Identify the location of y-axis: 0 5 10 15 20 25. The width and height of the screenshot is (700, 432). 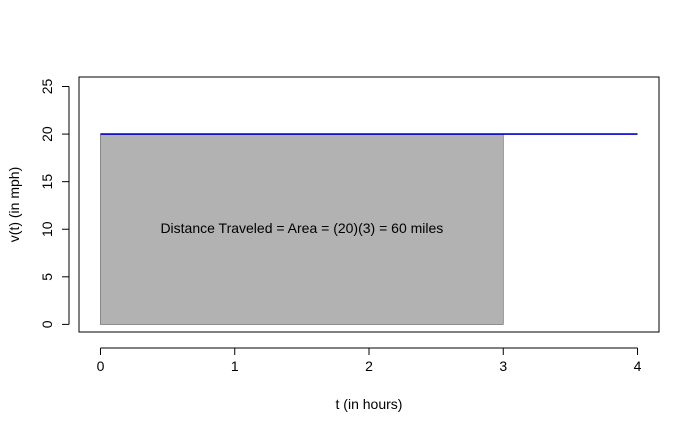
(54, 203).